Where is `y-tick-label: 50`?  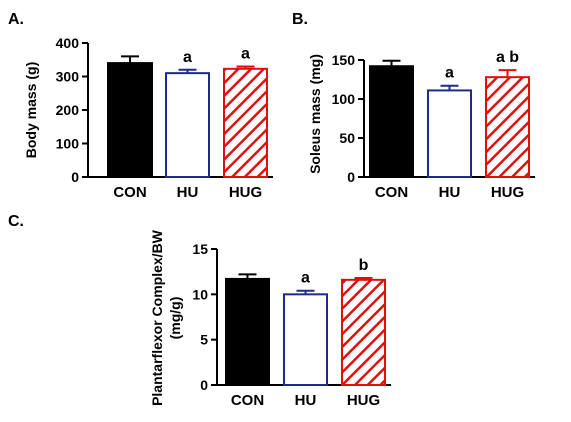 y-tick-label: 50 is located at coordinates (347, 138).